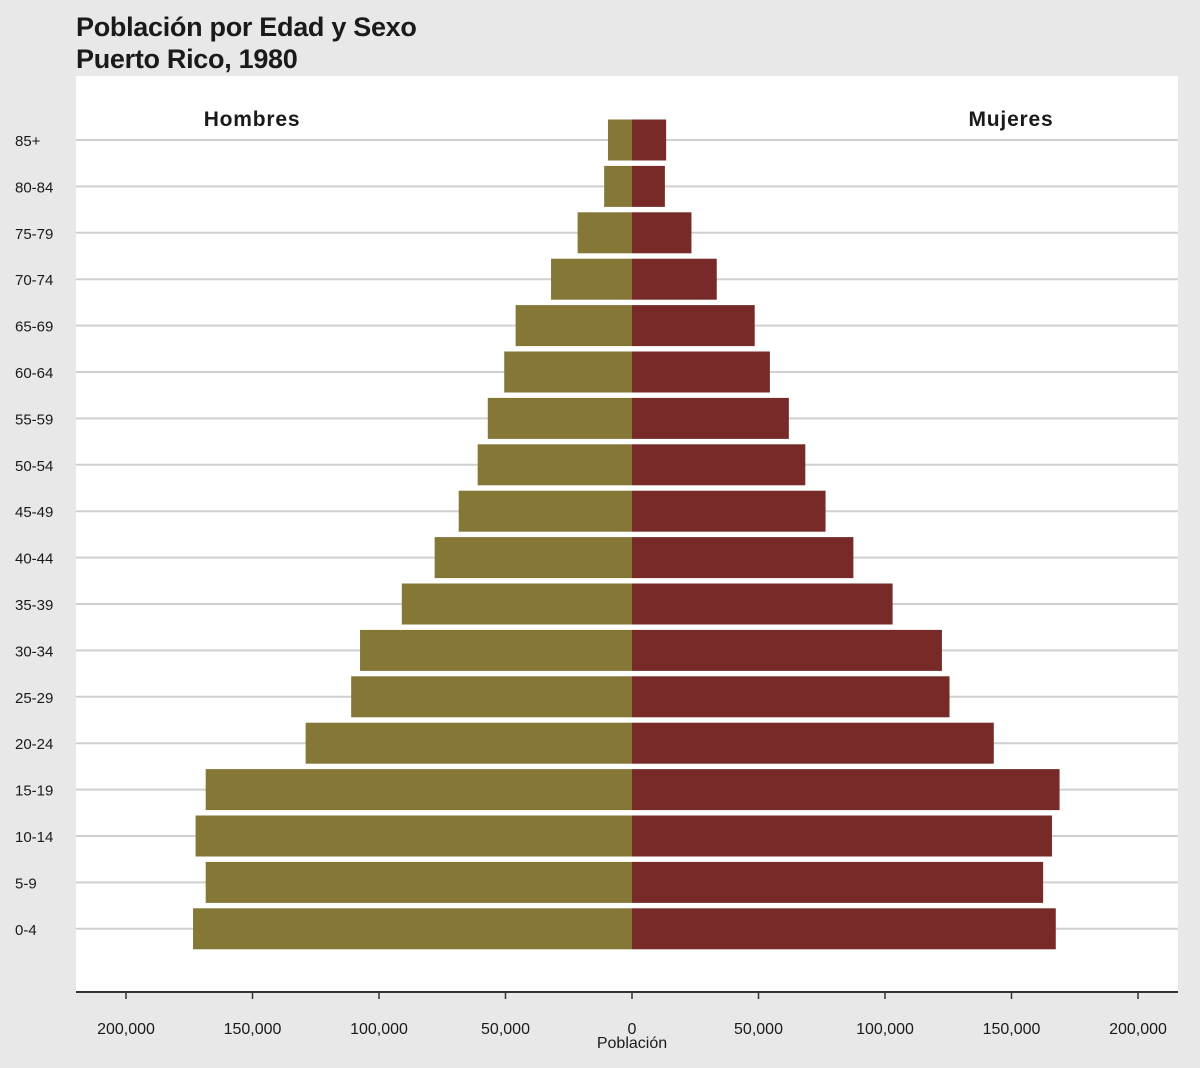 The height and width of the screenshot is (1068, 1200). What do you see at coordinates (34, 327) in the screenshot?
I see `age-label: 65-69` at bounding box center [34, 327].